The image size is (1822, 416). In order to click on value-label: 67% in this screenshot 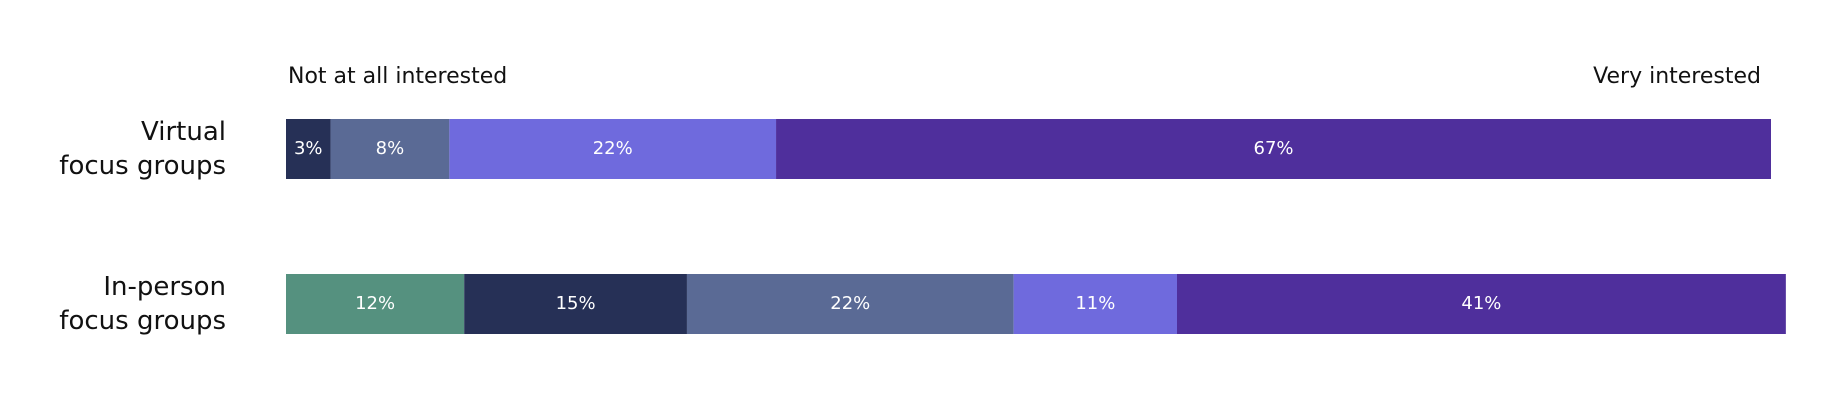, I will do `click(1274, 148)`.